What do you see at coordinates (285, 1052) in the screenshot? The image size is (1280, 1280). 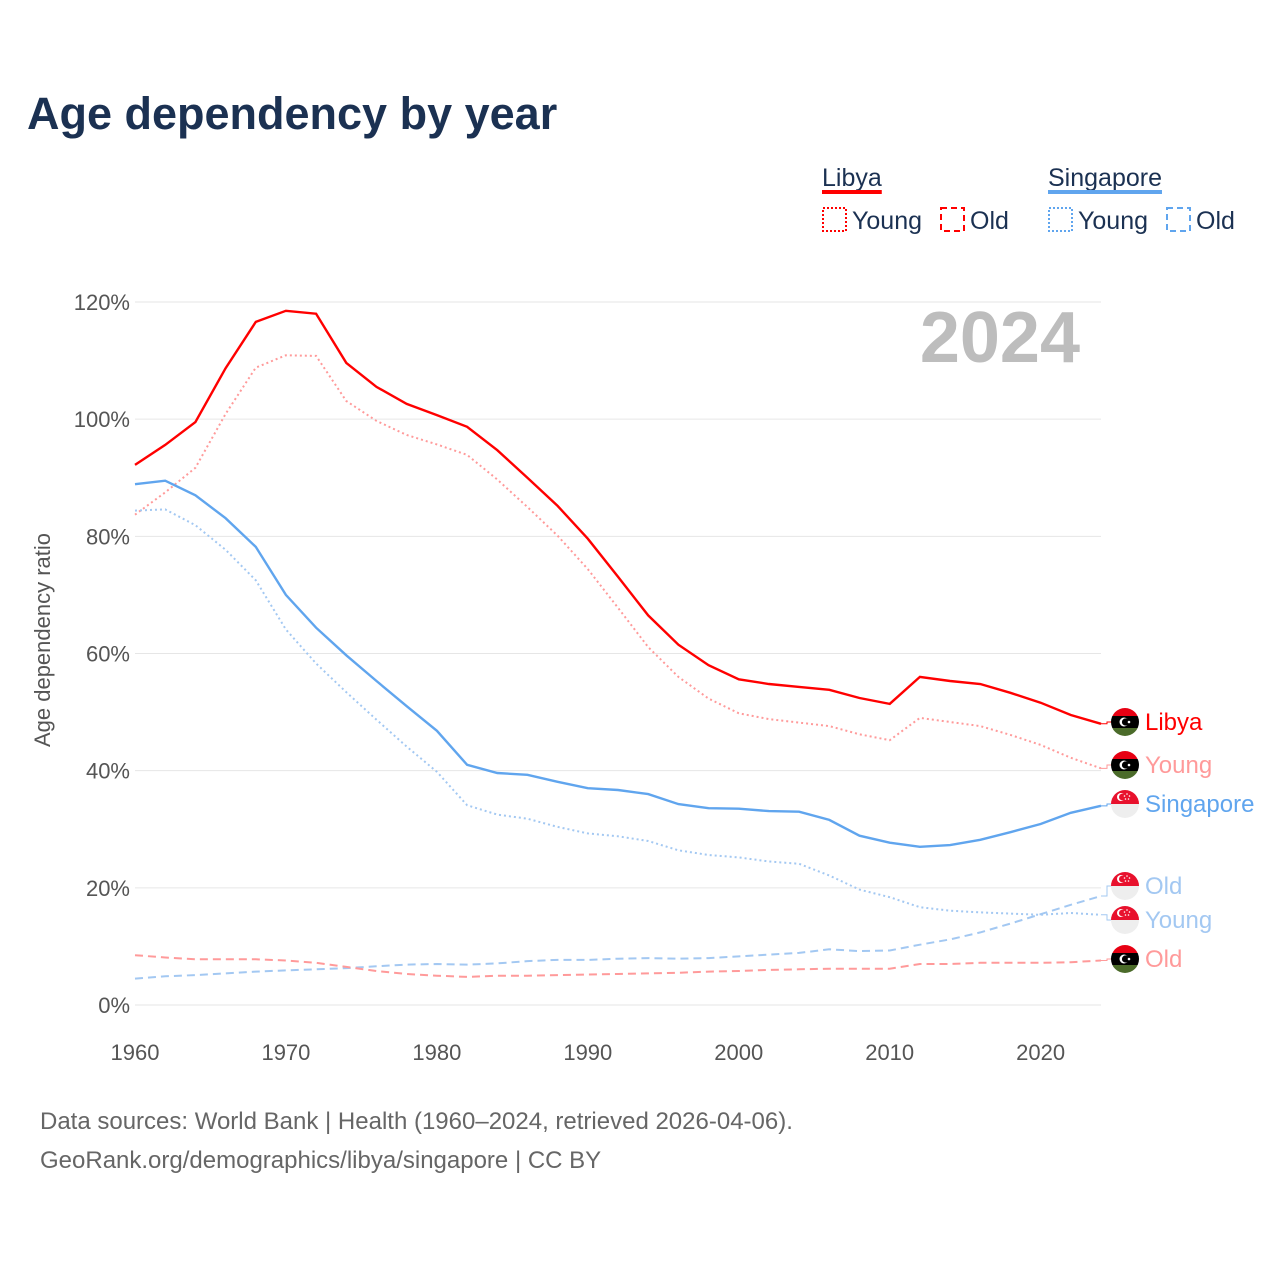 I see `x-tick-label: 1970` at bounding box center [285, 1052].